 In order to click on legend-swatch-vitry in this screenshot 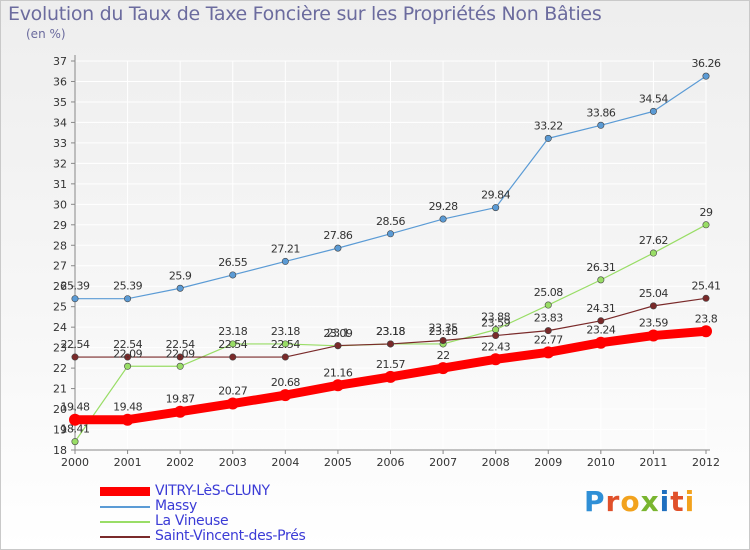, I will do `click(125, 491)`.